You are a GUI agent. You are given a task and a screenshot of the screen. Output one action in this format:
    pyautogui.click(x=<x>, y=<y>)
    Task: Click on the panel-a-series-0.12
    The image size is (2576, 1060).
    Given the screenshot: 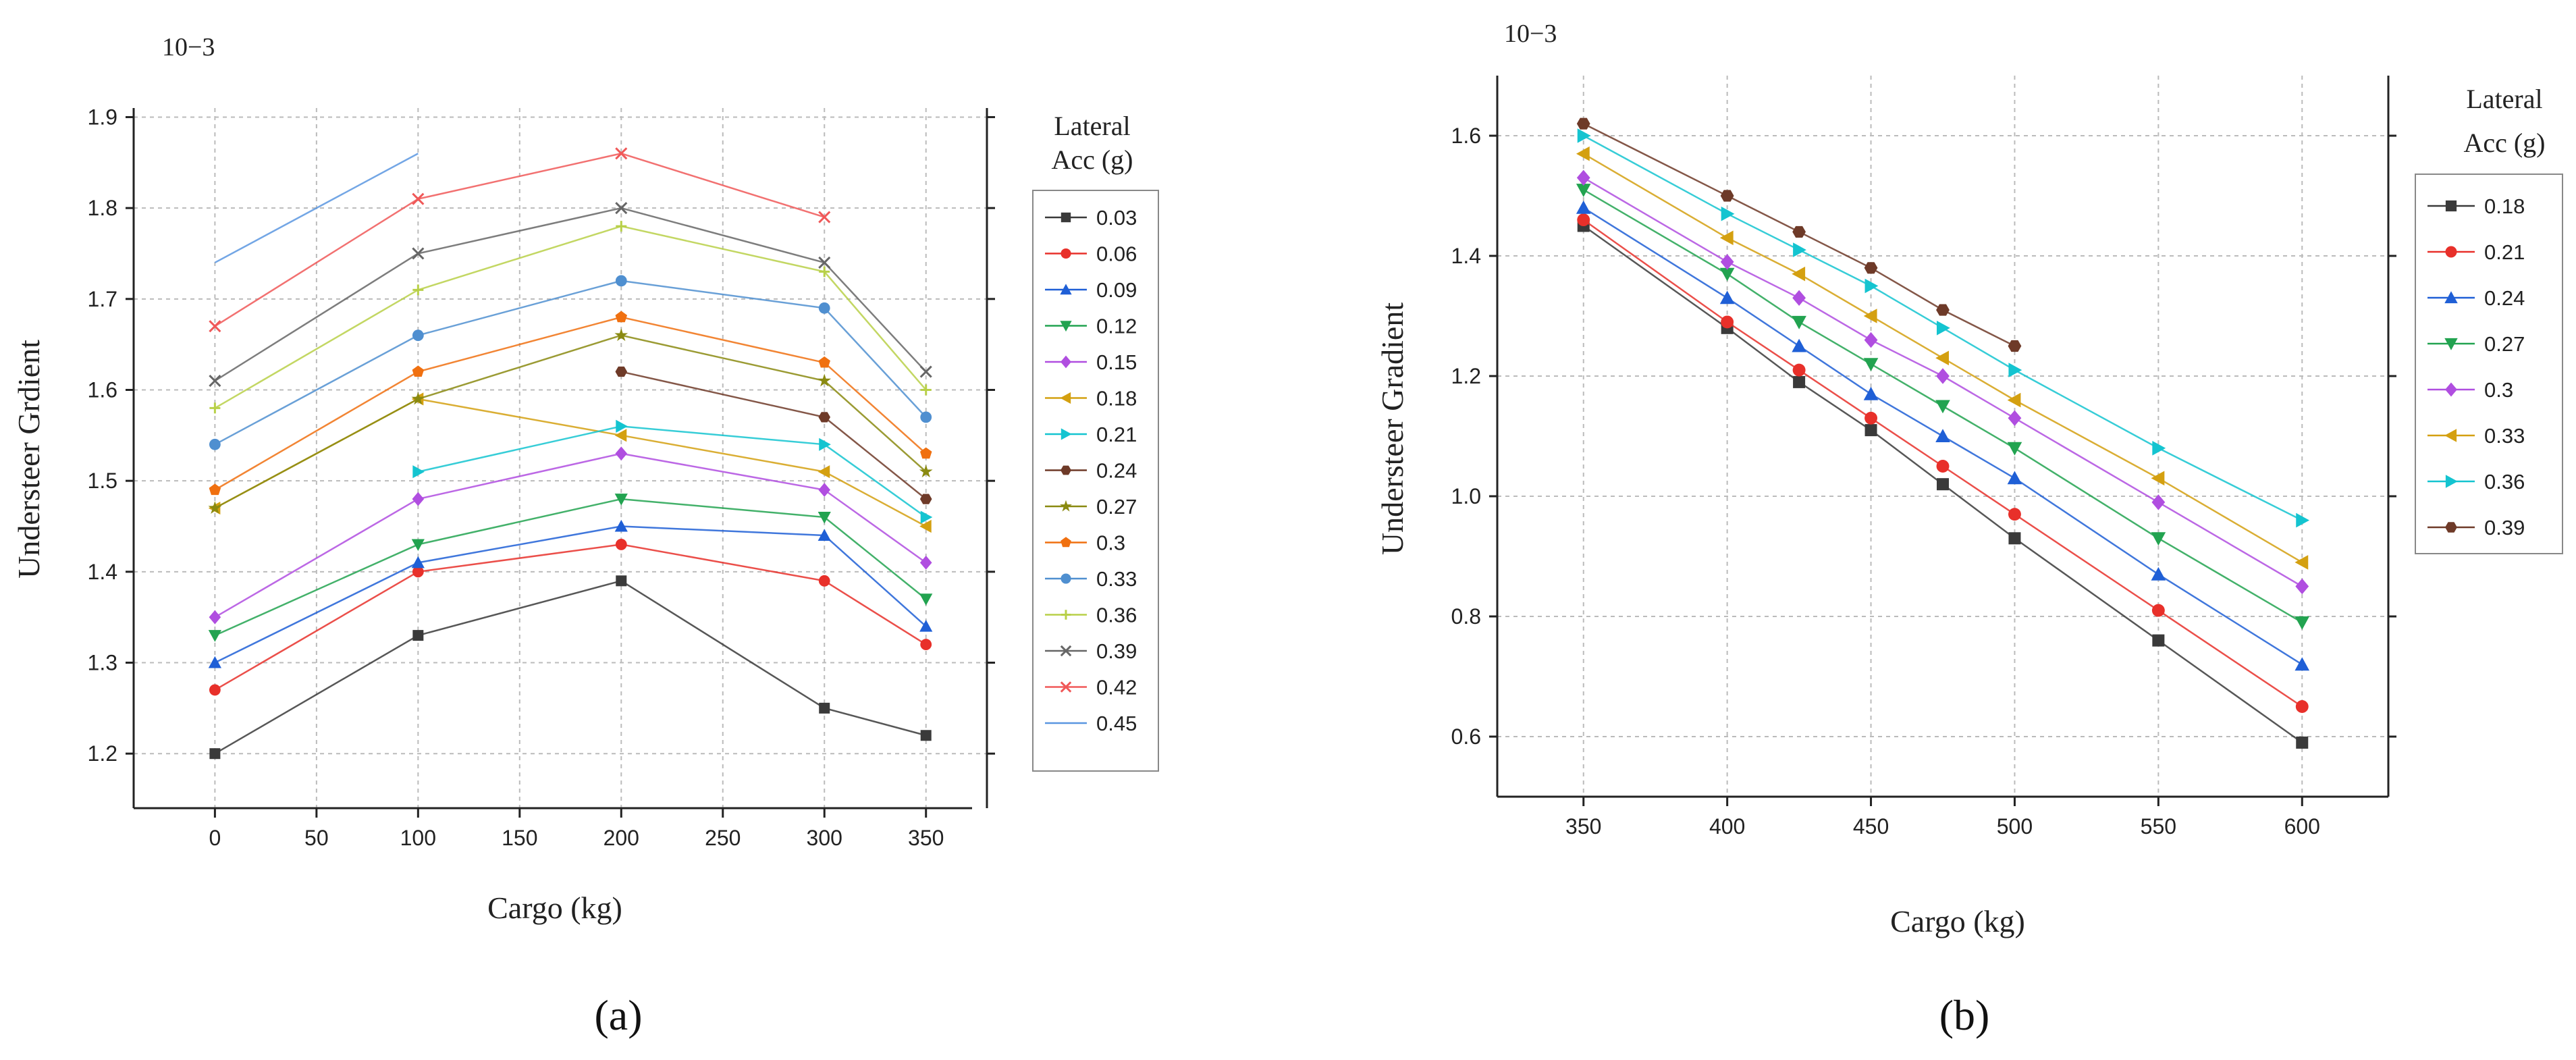 What is the action you would take?
    pyautogui.click(x=570, y=568)
    